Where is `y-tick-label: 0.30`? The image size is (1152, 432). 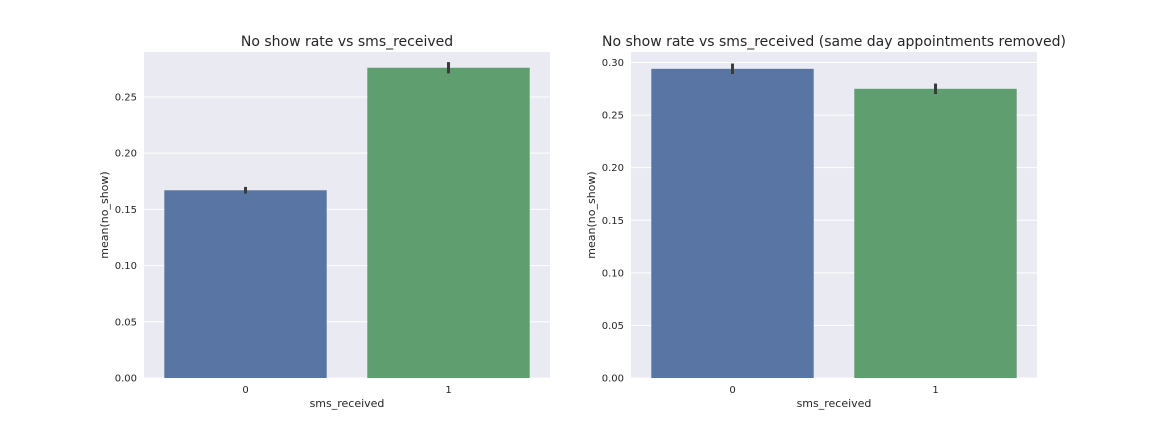
y-tick-label: 0.30 is located at coordinates (613, 63).